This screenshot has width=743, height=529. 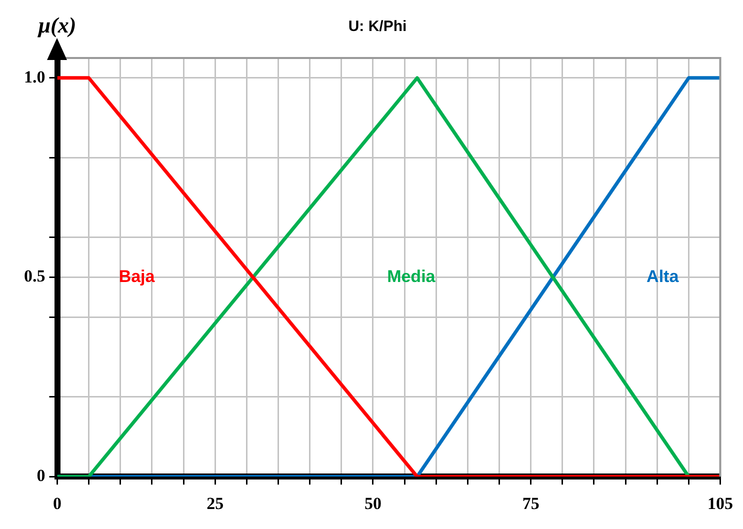 I want to click on x-tick-label: 25, so click(x=215, y=504).